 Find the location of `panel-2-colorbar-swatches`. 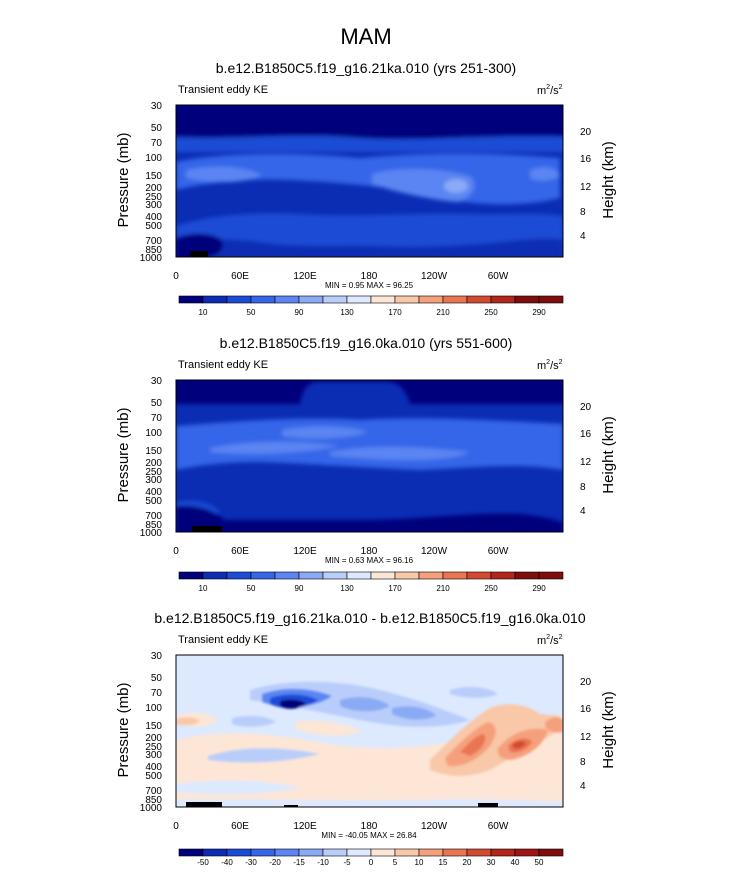

panel-2-colorbar-swatches is located at coordinates (371, 575).